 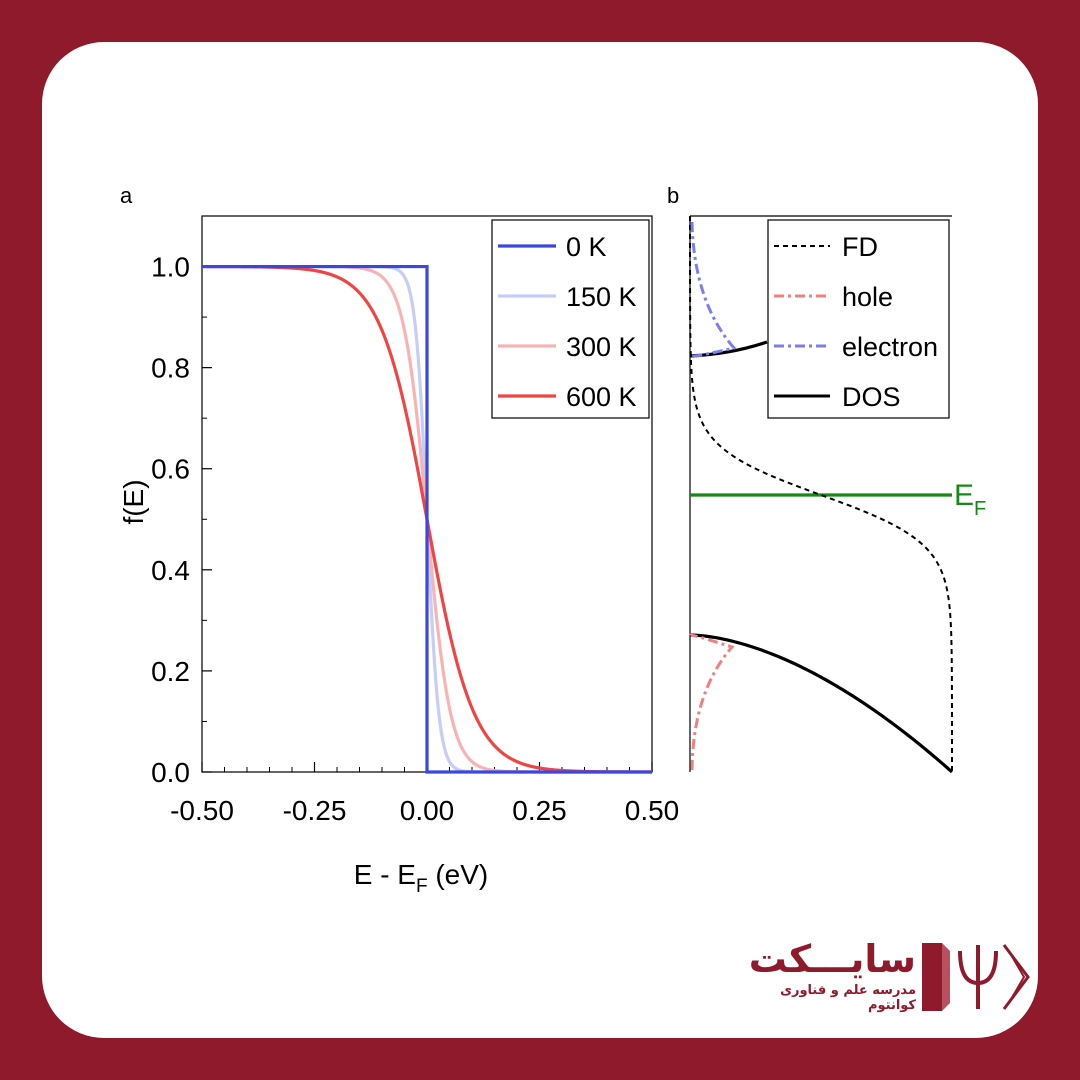 I want to click on x-tick-label: 0.25, so click(x=539, y=810).